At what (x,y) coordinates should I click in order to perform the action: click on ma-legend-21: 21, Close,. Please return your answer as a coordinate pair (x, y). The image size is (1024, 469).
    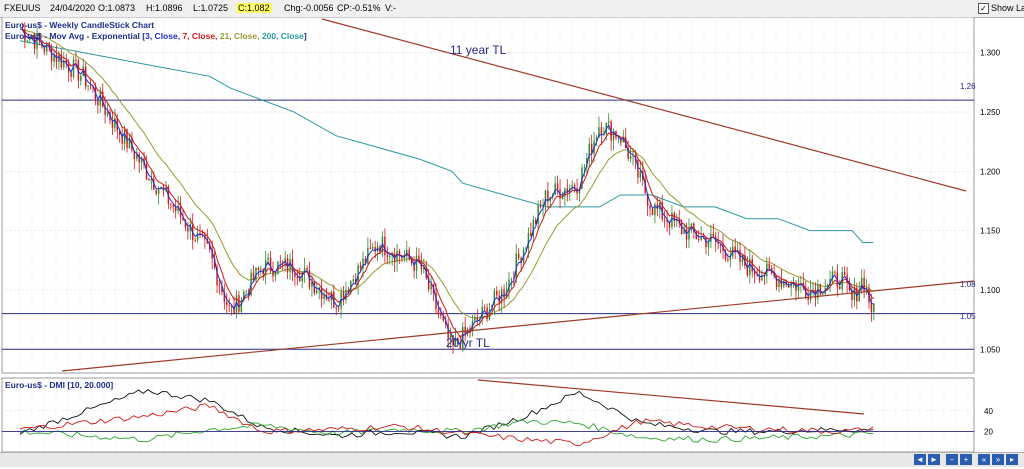
    Looking at the image, I should click on (240, 36).